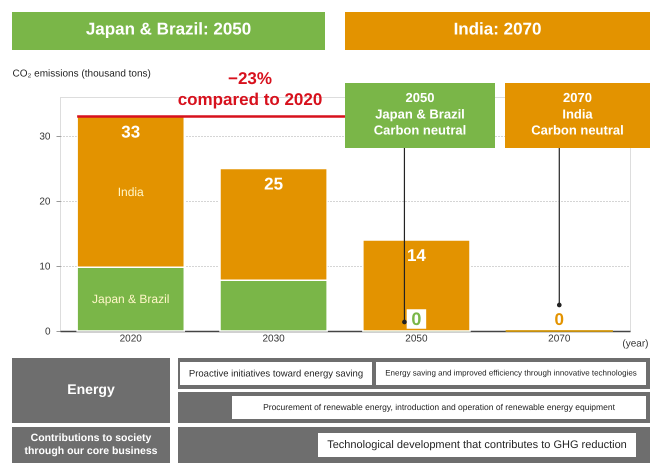  What do you see at coordinates (131, 339) in the screenshot?
I see `x-tick-label: 2020` at bounding box center [131, 339].